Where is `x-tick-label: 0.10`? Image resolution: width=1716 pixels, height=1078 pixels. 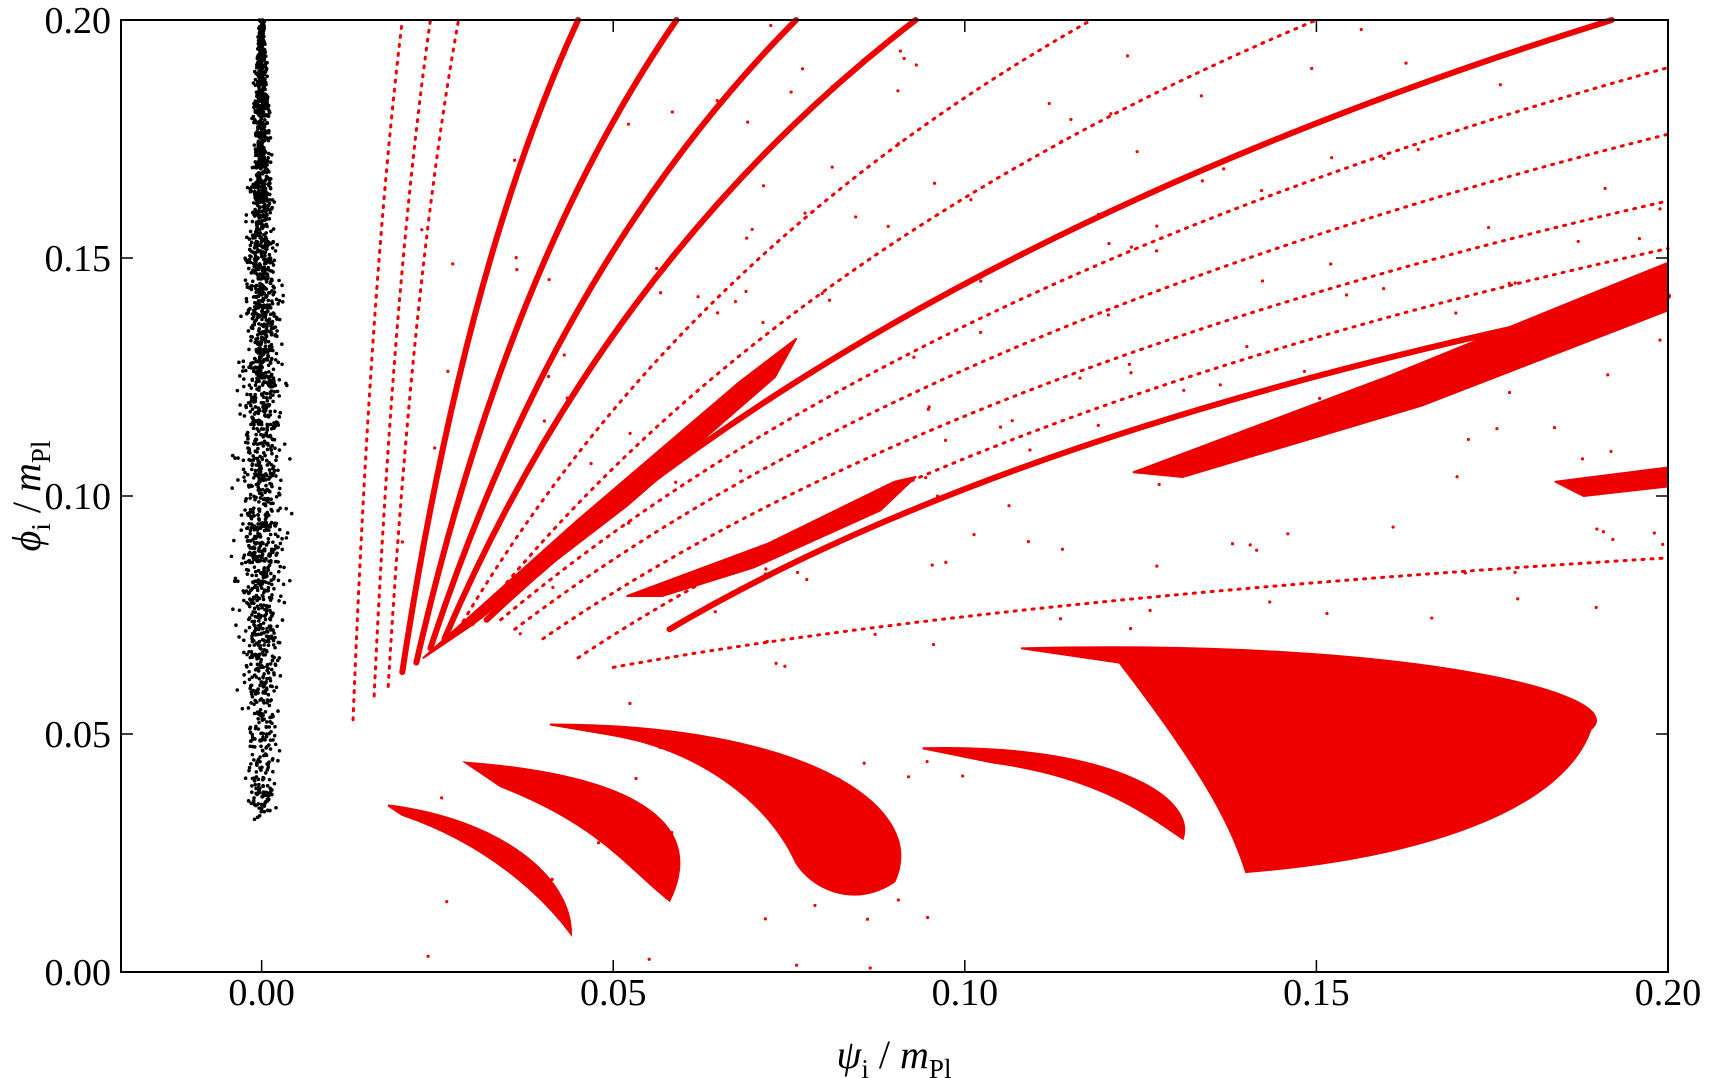 x-tick-label: 0.10 is located at coordinates (965, 993).